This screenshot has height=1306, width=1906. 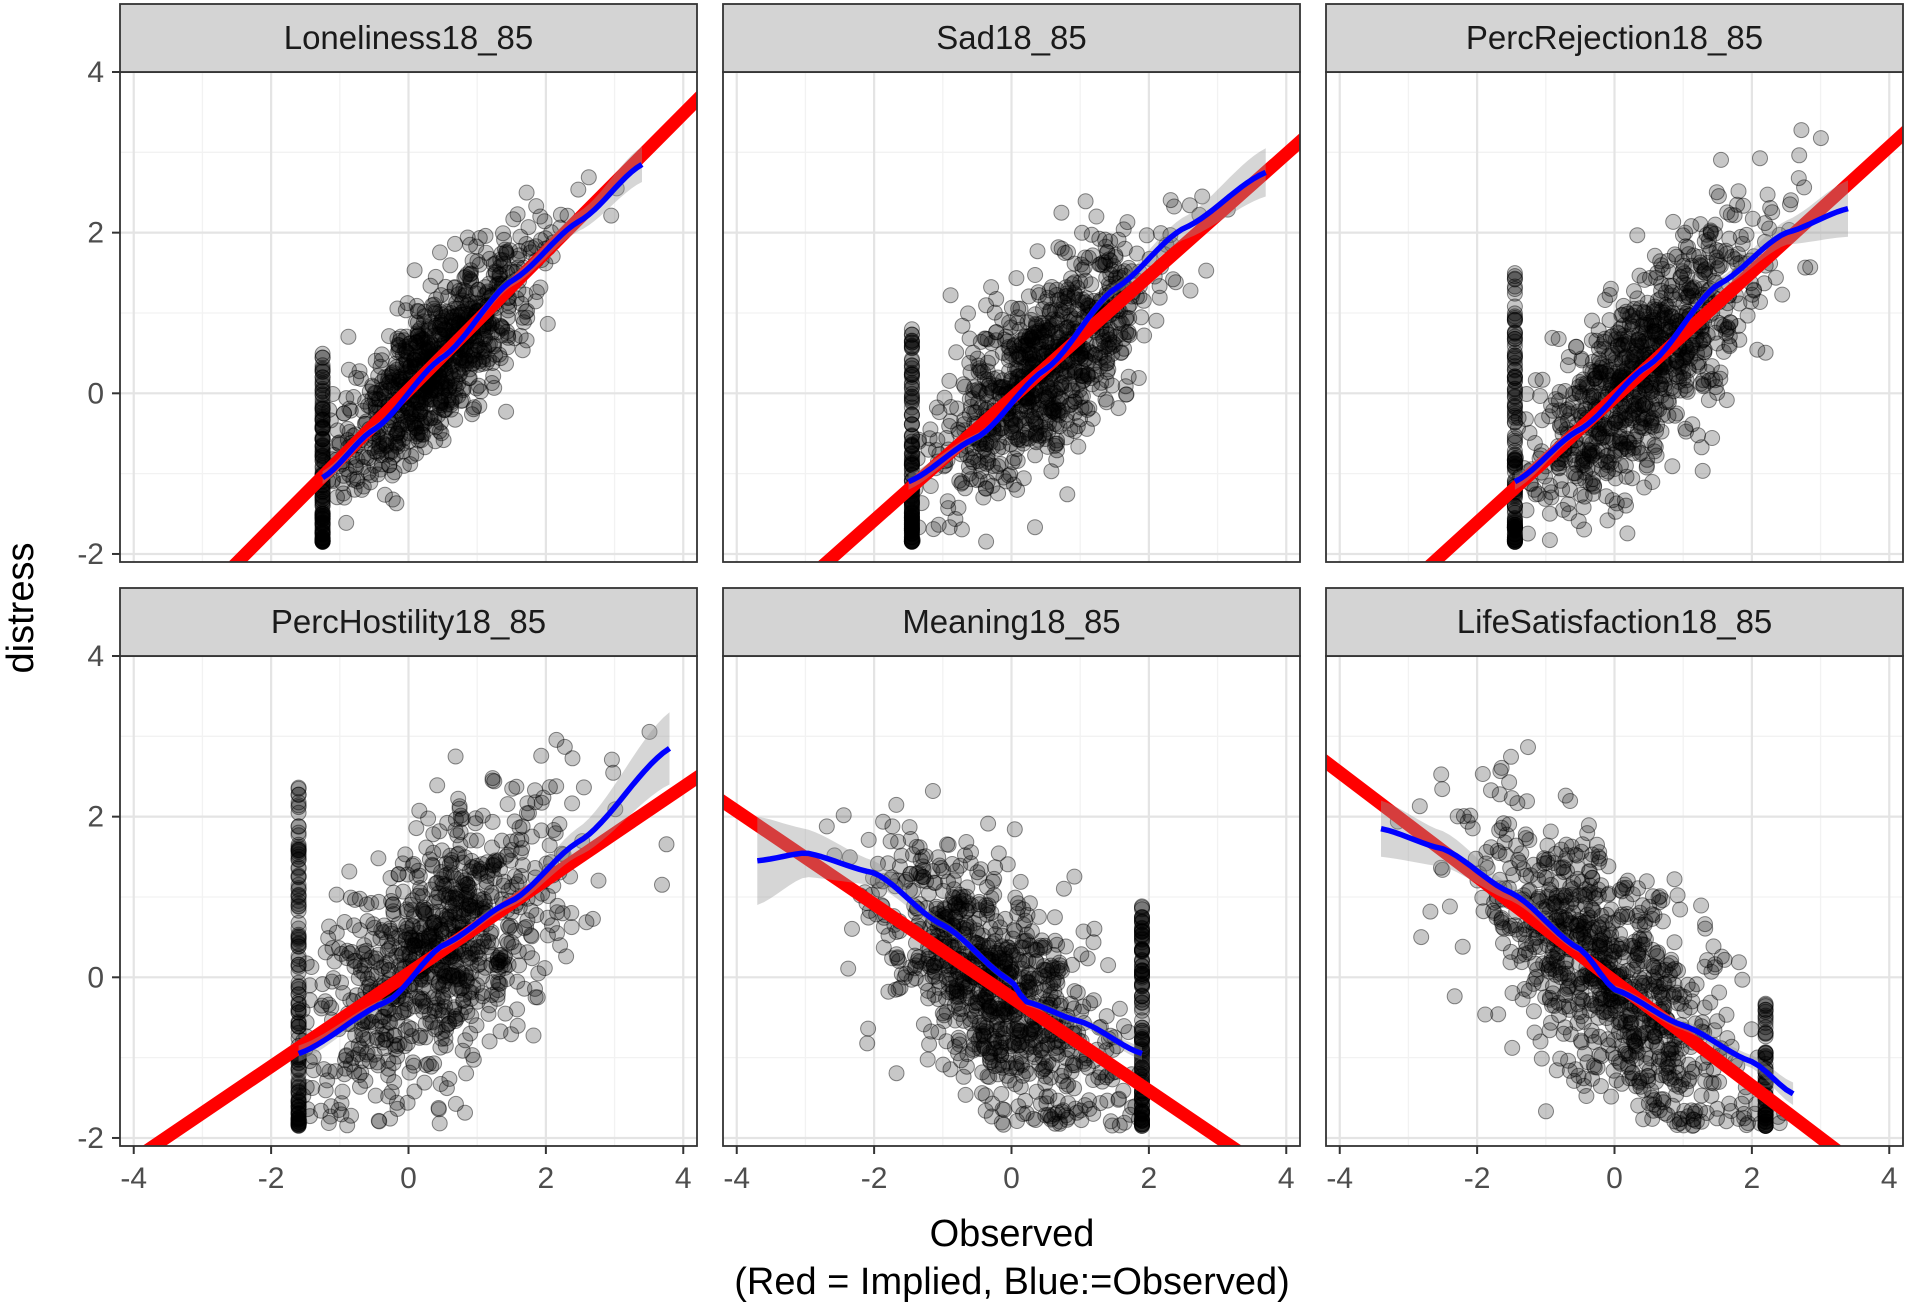 I want to click on facet-strip: Sad18_85, so click(x=1011, y=38).